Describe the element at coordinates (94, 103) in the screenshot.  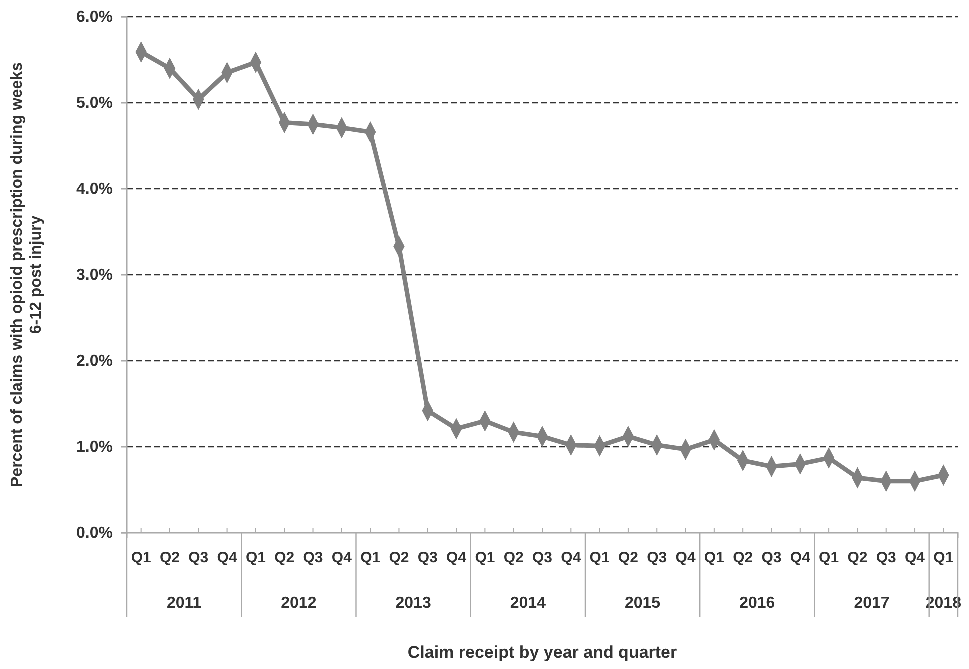
I see `y-tick-label: 5.0%` at that location.